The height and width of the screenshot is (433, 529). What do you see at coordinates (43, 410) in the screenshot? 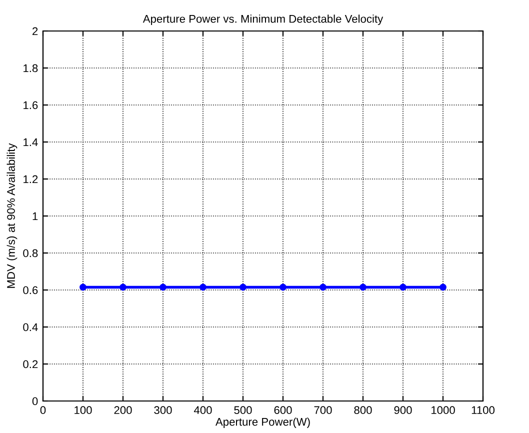
I see `x-tick-label: 0` at bounding box center [43, 410].